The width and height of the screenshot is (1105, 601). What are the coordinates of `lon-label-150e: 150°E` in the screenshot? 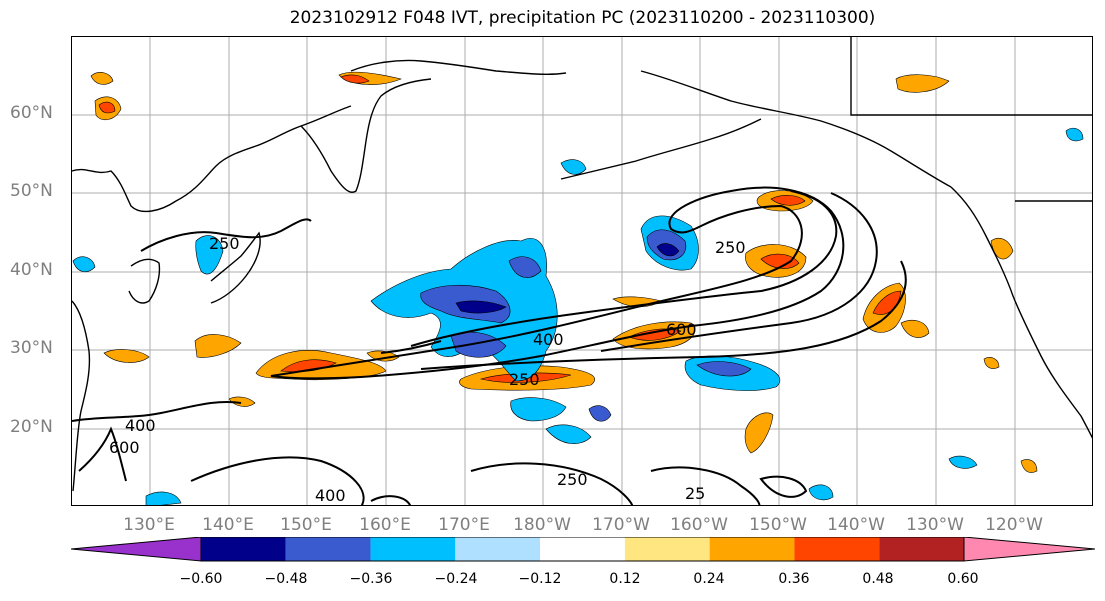 It's located at (306, 525).